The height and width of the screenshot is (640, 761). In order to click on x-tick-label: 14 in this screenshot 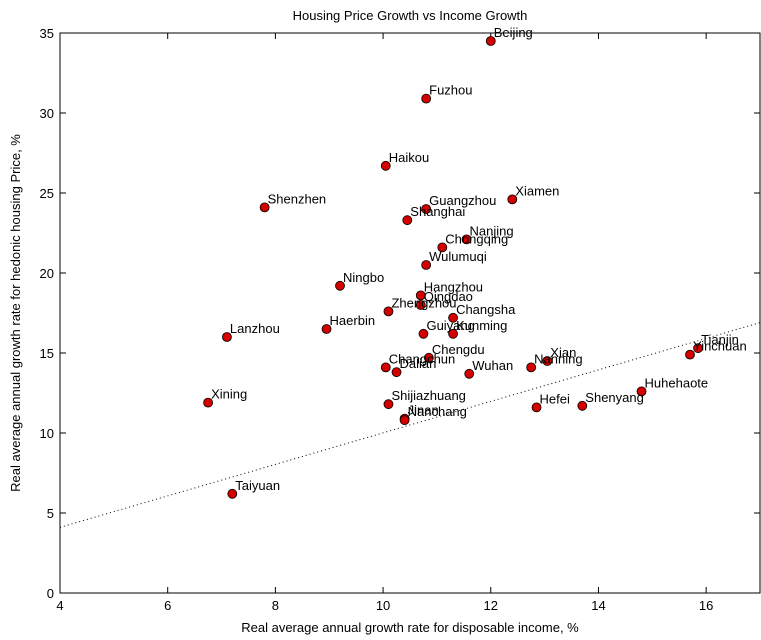, I will do `click(598, 605)`.